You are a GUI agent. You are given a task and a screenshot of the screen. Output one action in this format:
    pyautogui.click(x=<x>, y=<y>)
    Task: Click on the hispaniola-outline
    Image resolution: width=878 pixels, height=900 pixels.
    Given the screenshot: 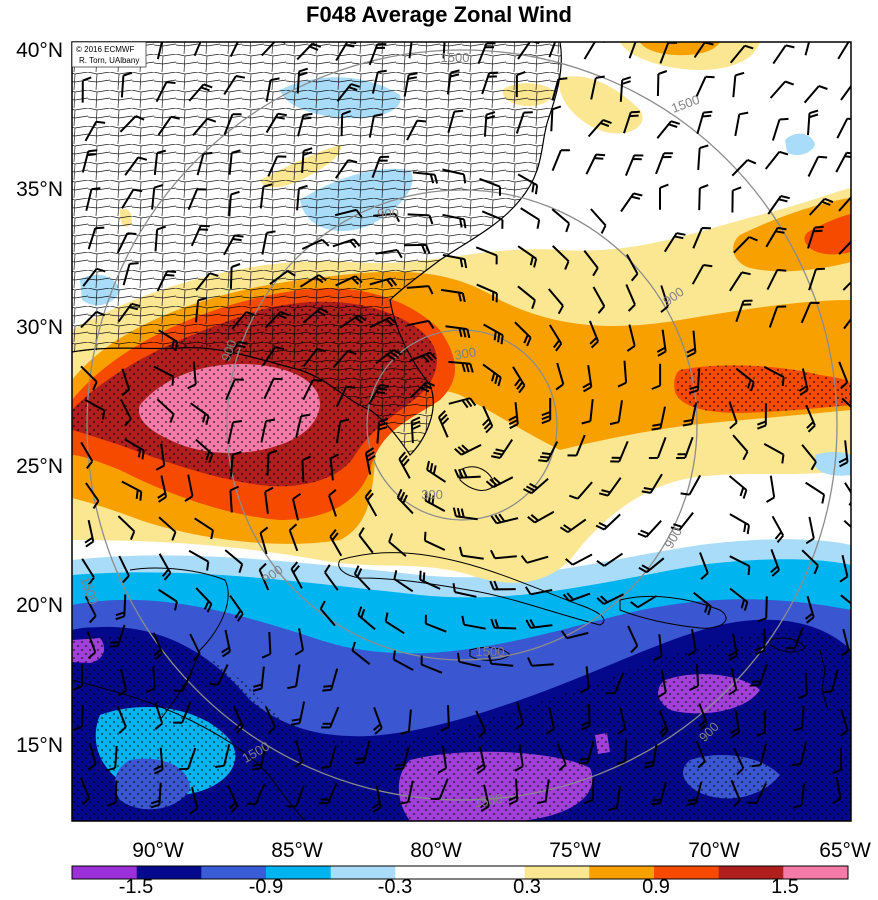 What is the action you would take?
    pyautogui.click(x=673, y=612)
    